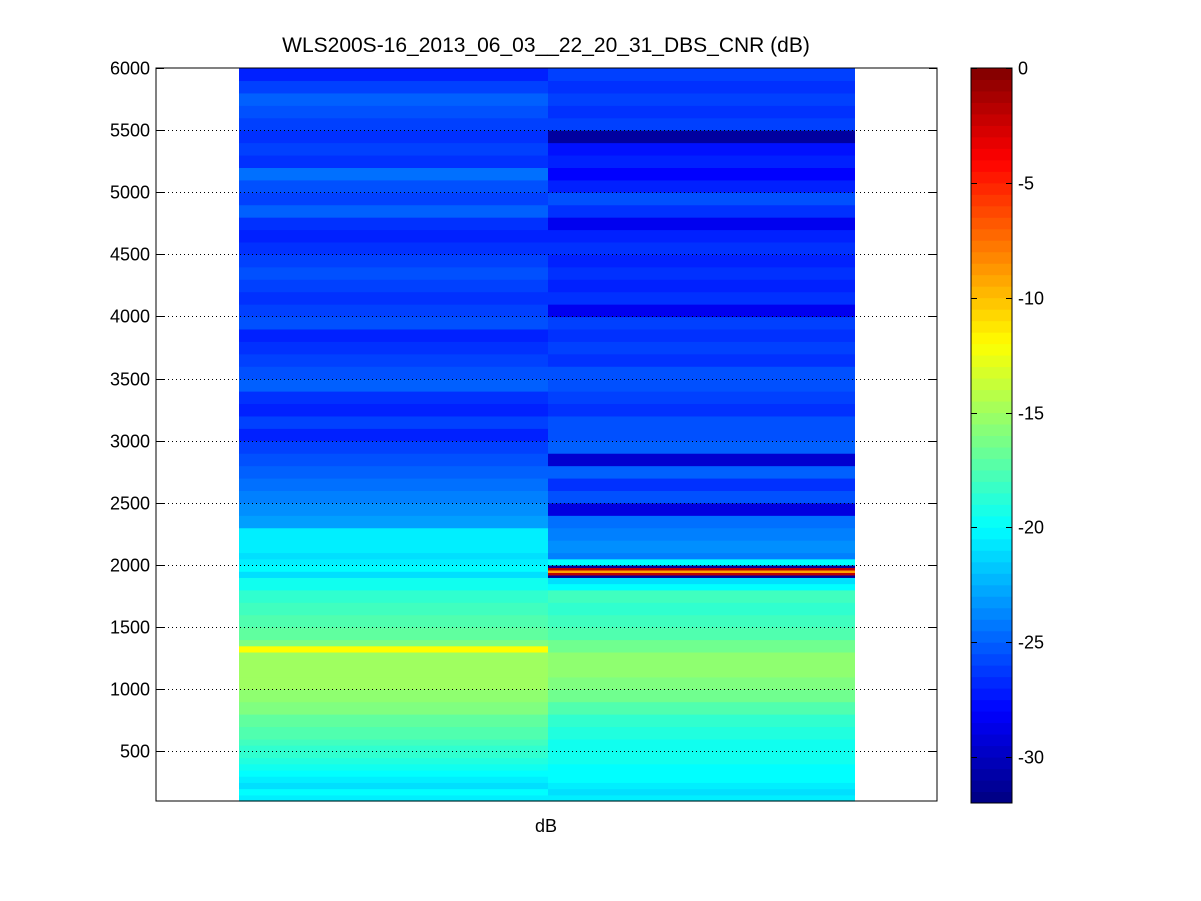  I want to click on colorbar-tick-label: -5, so click(1026, 184).